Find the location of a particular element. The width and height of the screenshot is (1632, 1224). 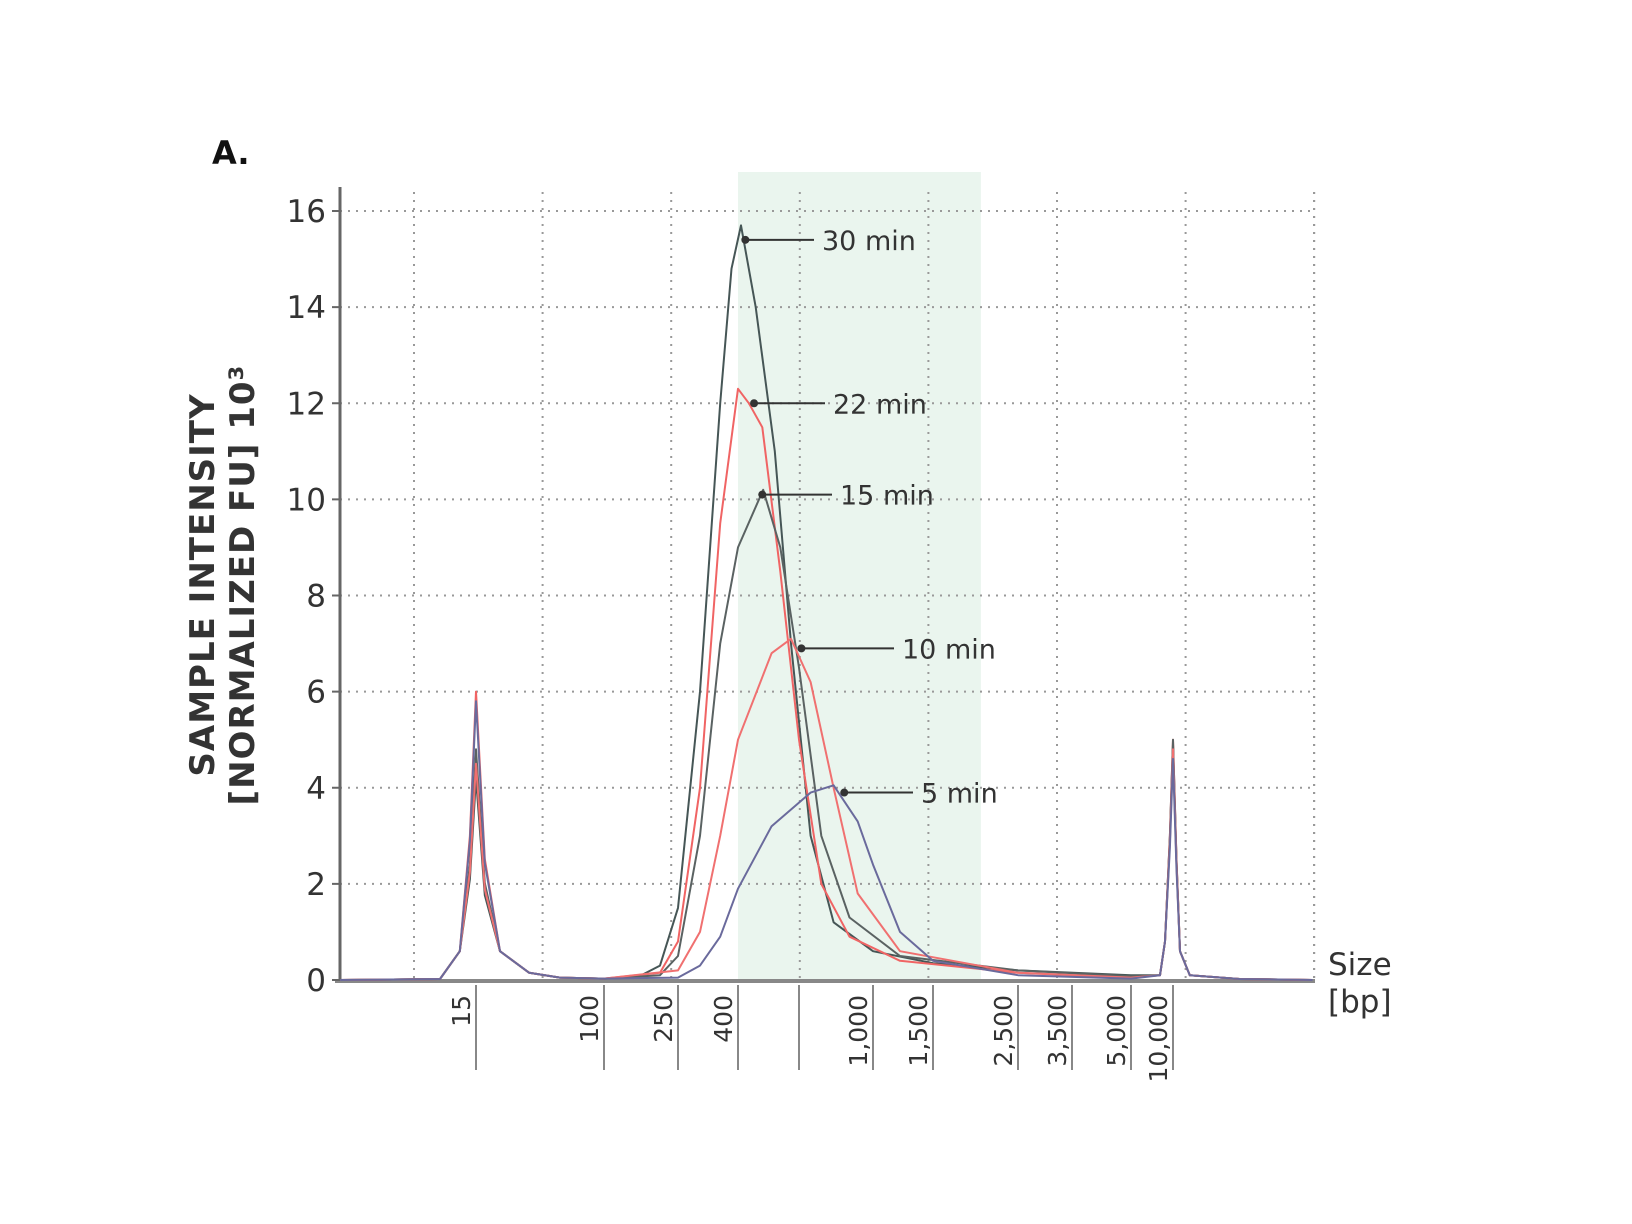

series-line is located at coordinates (826, 840).